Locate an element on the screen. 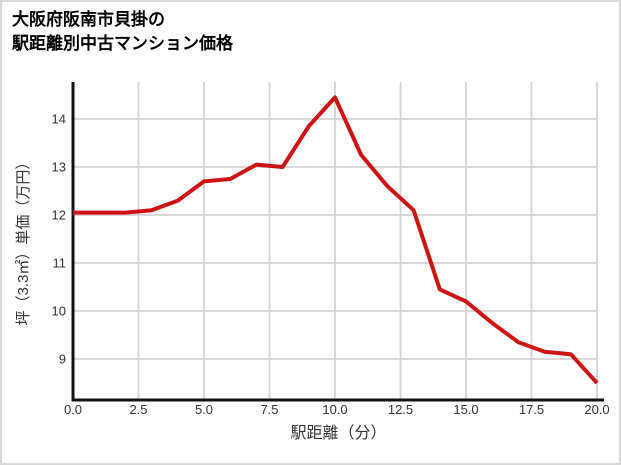  x-tick-label: 15.0 is located at coordinates (465, 409).